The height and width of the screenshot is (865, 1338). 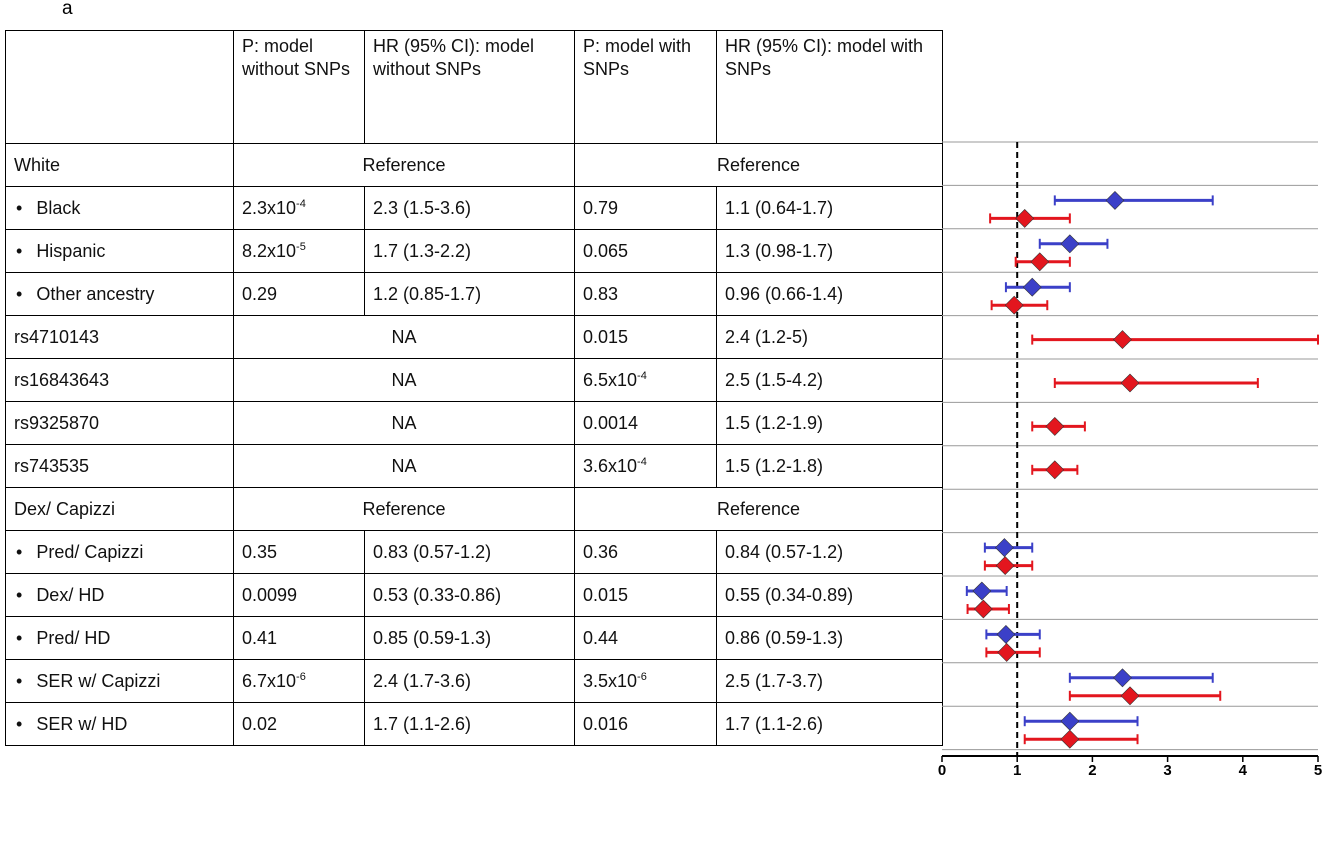 I want to click on row-label: Black, so click(x=119, y=208).